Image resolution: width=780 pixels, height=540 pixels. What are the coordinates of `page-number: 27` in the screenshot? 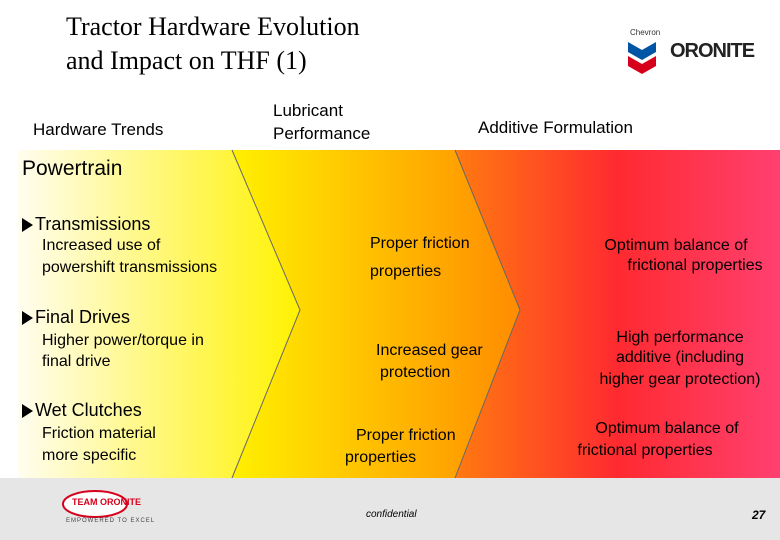 It's located at (759, 515).